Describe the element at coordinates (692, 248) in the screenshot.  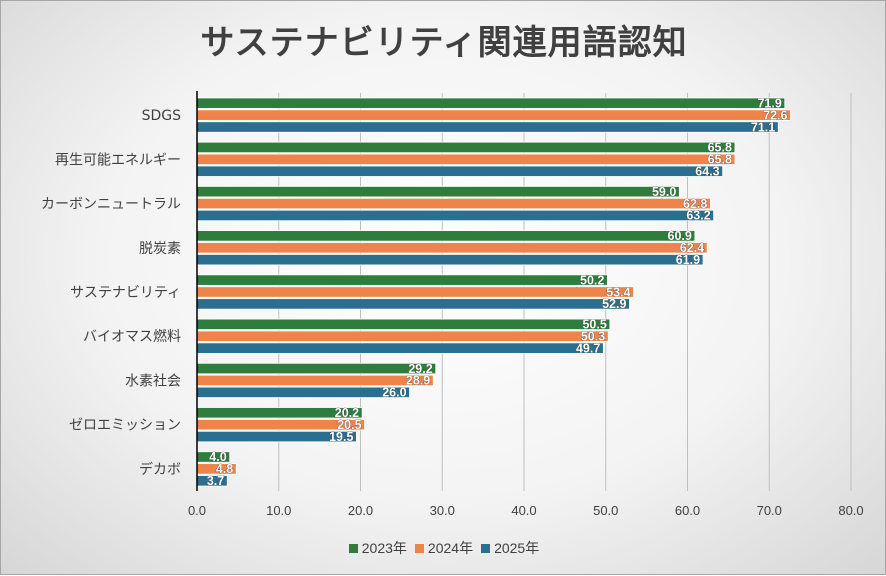
I see `data-label: 62.4` at that location.